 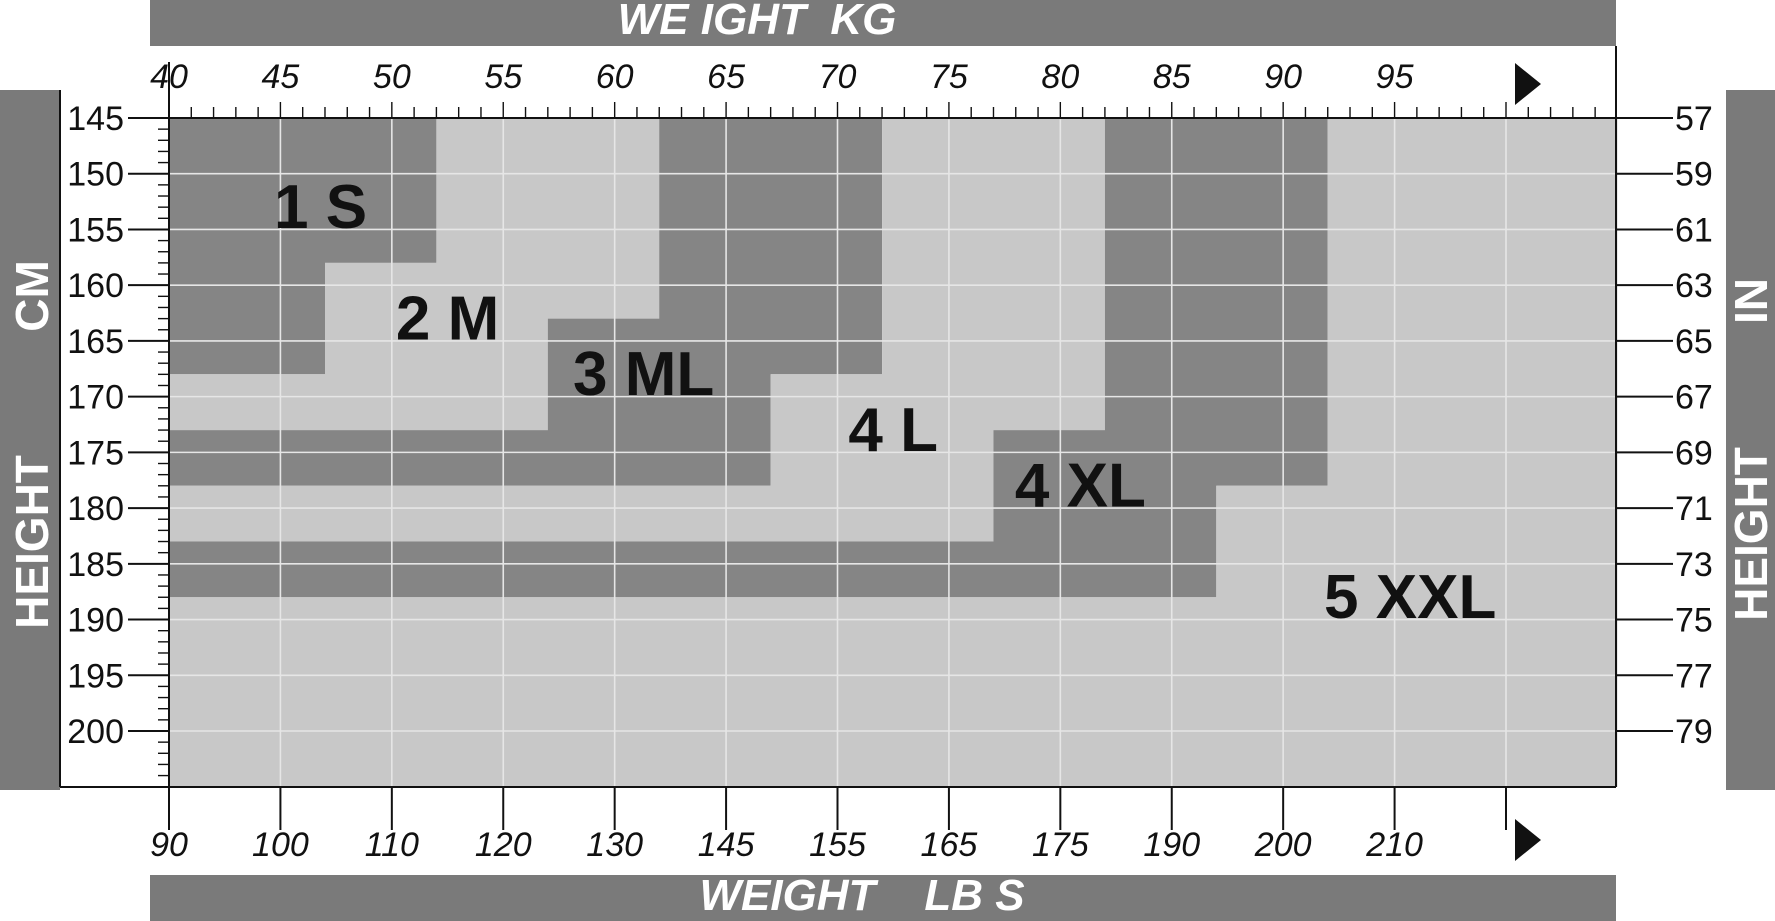 What do you see at coordinates (1060, 77) in the screenshot?
I see `top-tick-label: 80` at bounding box center [1060, 77].